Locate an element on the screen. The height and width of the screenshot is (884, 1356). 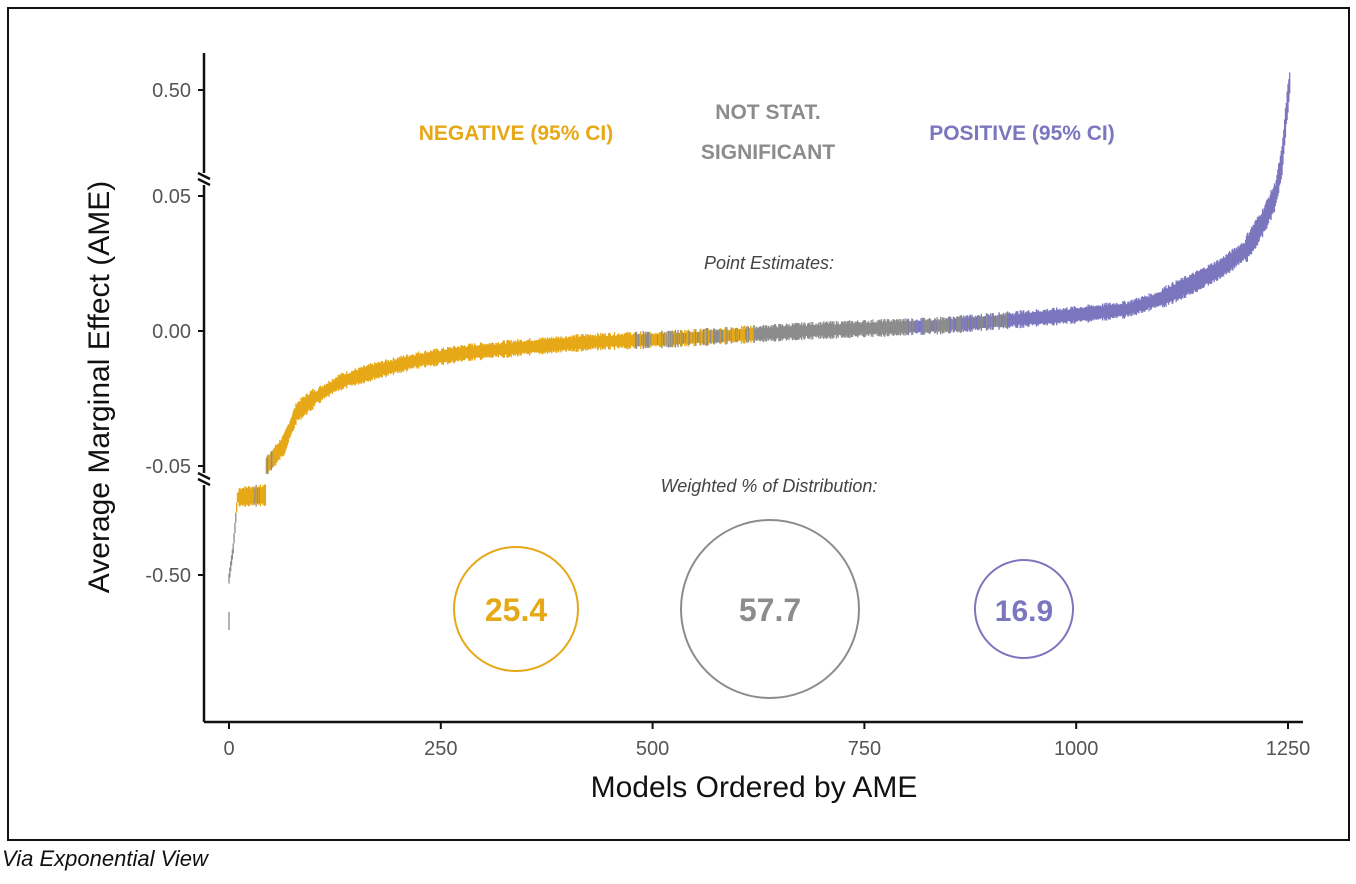
label-not-significant-line1: NOT STAT. is located at coordinates (767, 112).